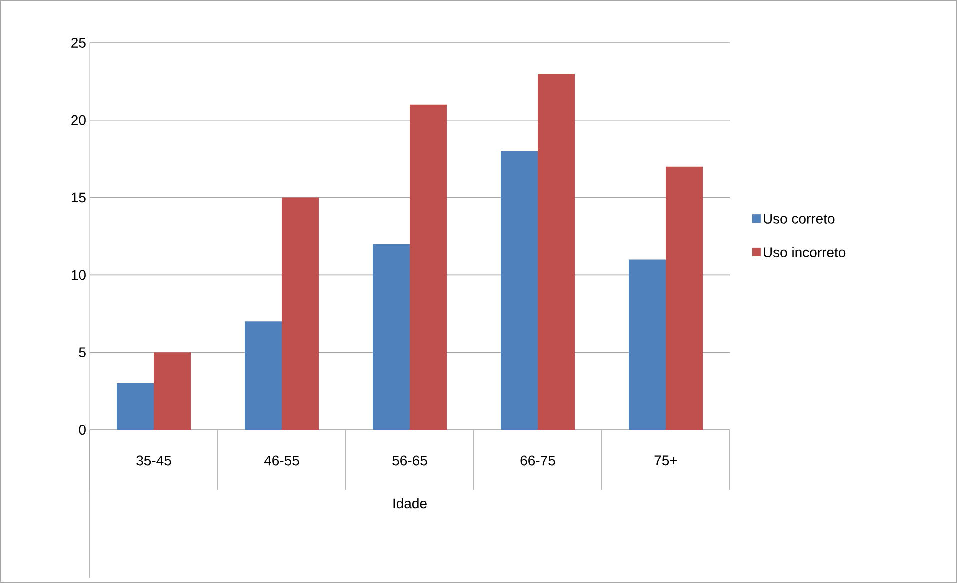  What do you see at coordinates (79, 120) in the screenshot?
I see `y-tick-label: 20` at bounding box center [79, 120].